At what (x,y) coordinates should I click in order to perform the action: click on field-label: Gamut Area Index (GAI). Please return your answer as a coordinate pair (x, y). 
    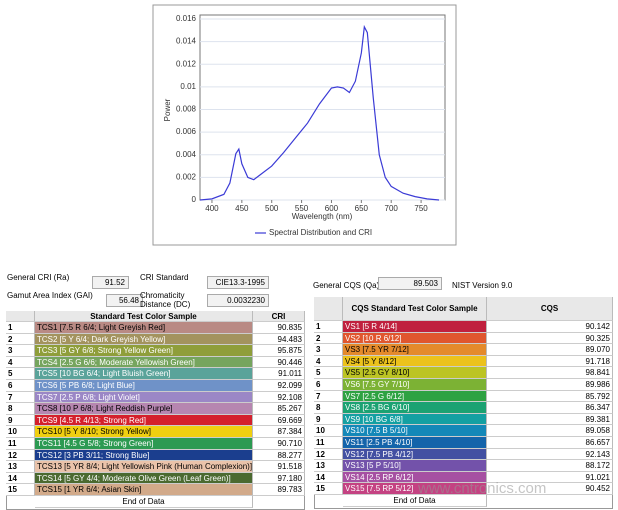
    Looking at the image, I should click on (50, 295).